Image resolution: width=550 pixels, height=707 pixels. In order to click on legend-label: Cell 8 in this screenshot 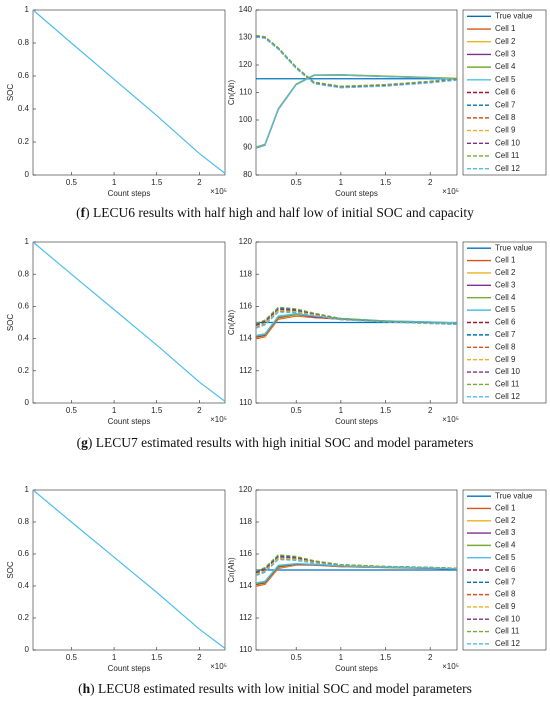, I will do `click(505, 117)`.